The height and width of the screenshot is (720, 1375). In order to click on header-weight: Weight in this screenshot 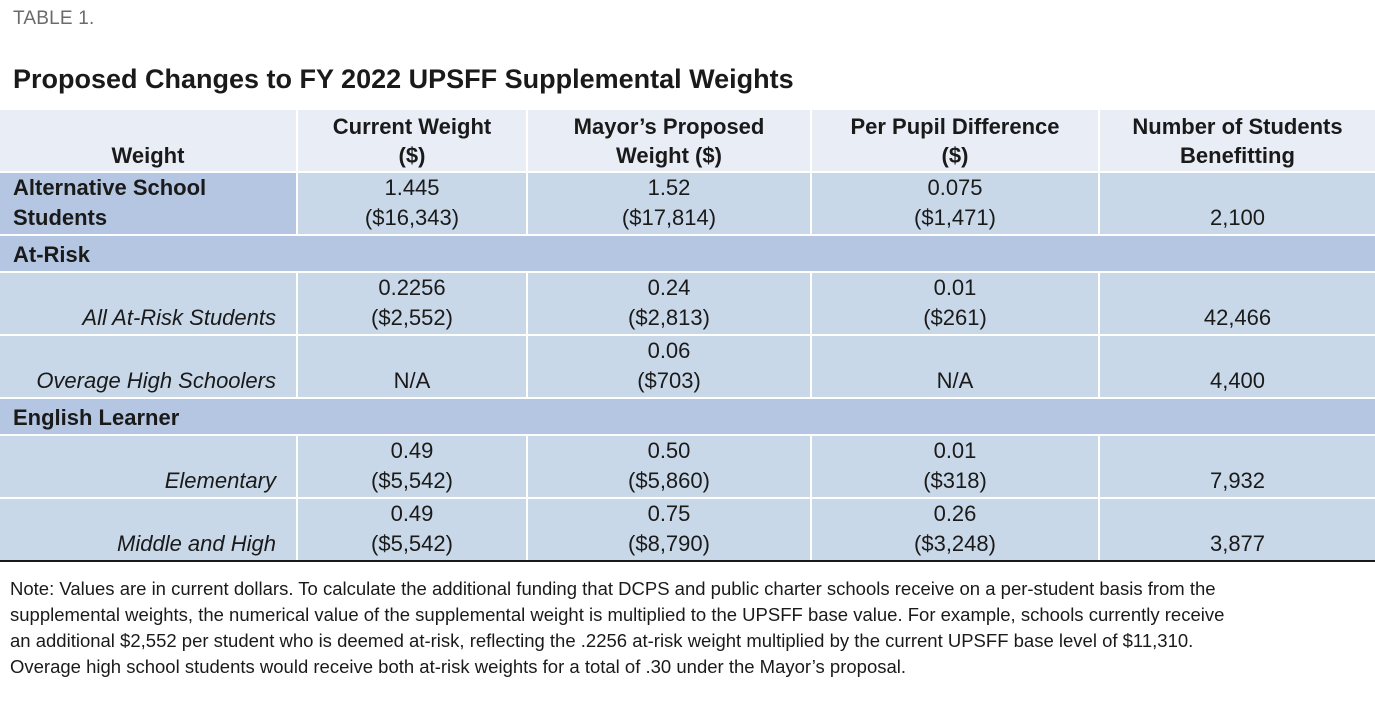, I will do `click(149, 141)`.